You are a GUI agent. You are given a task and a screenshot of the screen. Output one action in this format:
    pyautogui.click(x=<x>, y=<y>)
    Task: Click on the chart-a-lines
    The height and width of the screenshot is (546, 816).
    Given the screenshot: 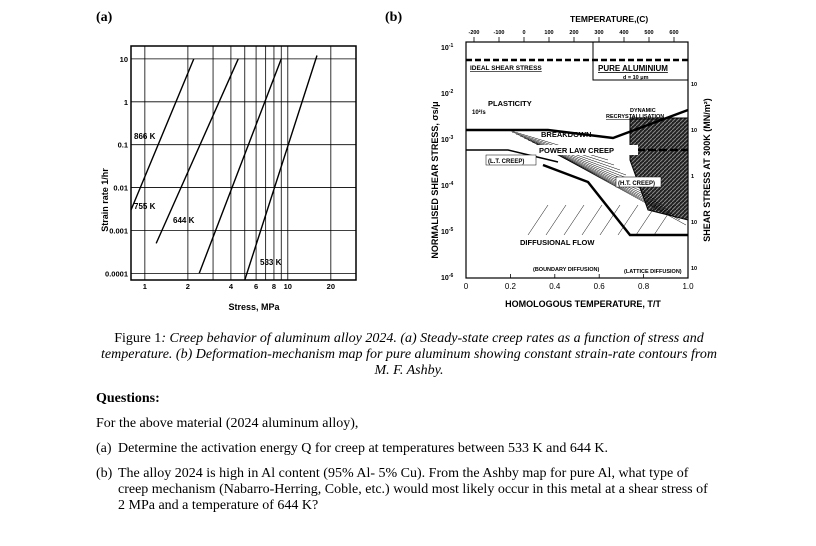 What is the action you would take?
    pyautogui.click(x=224, y=168)
    